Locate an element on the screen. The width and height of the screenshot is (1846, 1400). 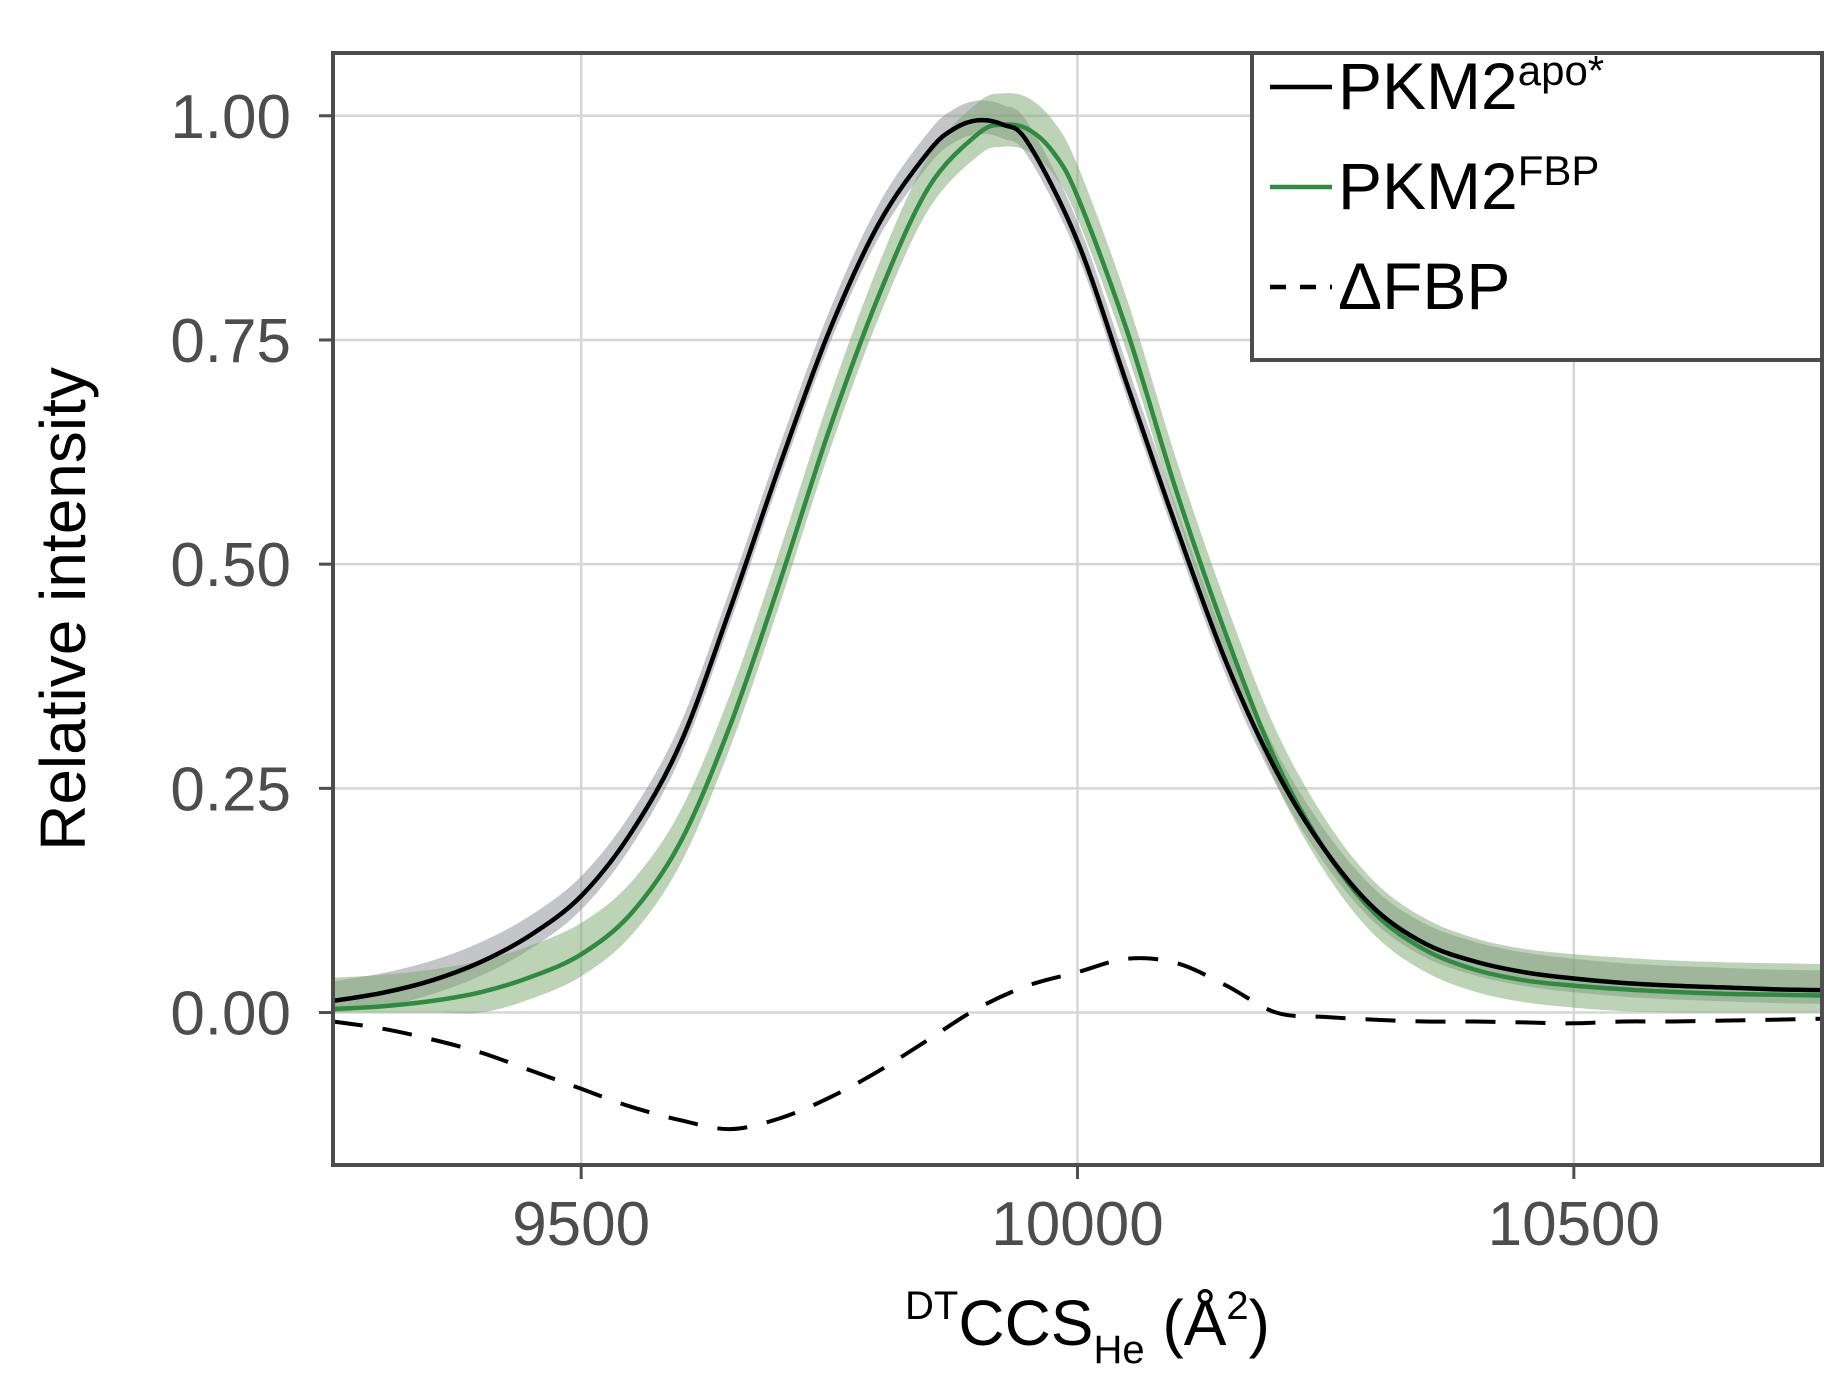
legend-label-pkm2-fbp-name: PKM2 is located at coordinates (1428, 186).